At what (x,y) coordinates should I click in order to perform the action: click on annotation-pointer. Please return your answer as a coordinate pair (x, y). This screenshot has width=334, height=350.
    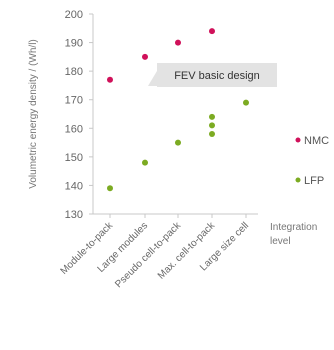
    Looking at the image, I should click on (157, 78).